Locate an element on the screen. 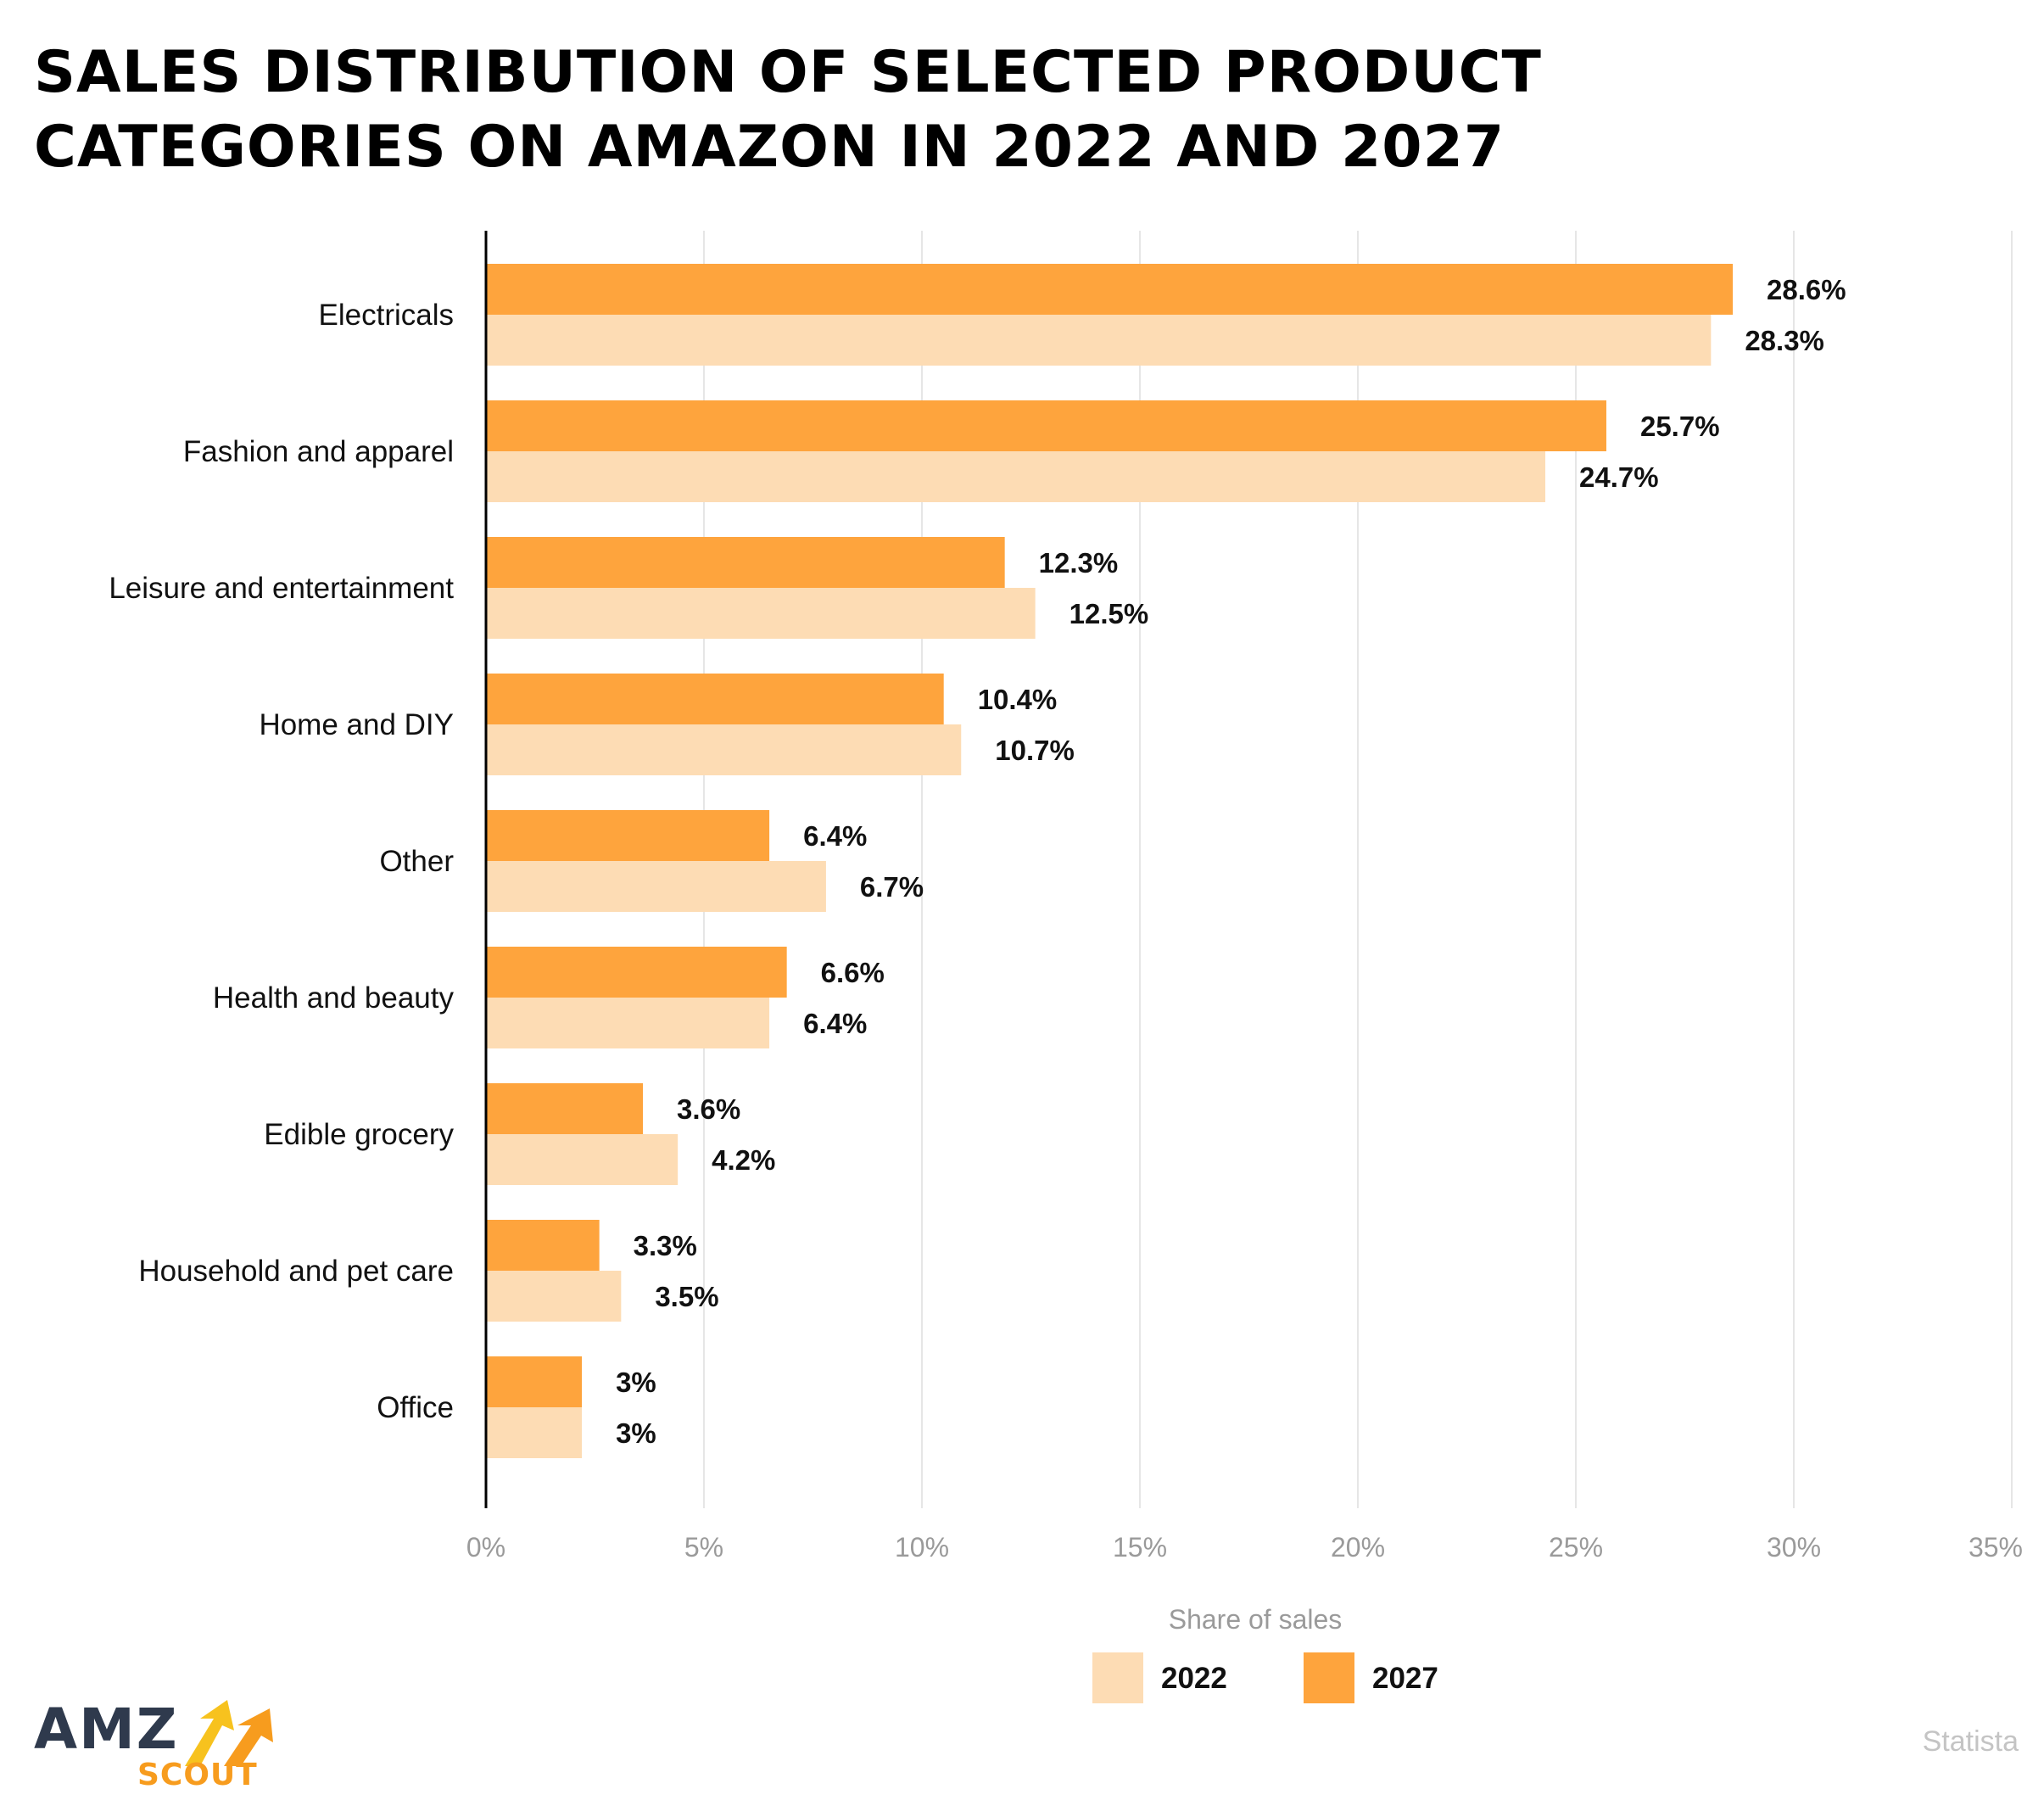  category-label-4: Other is located at coordinates (416, 861).